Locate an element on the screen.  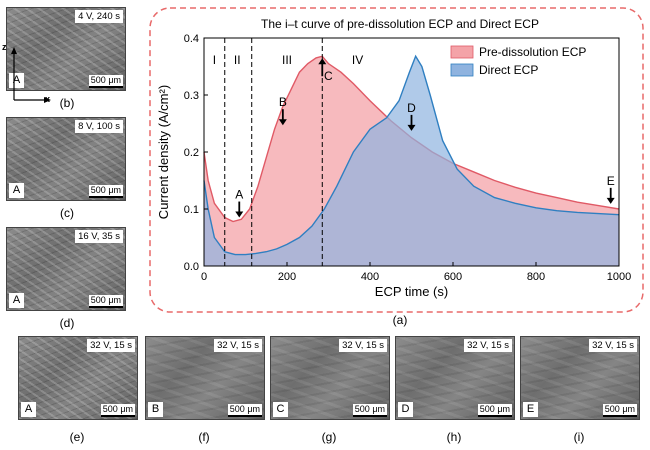
caption-h: (h) is located at coordinates (454, 437).